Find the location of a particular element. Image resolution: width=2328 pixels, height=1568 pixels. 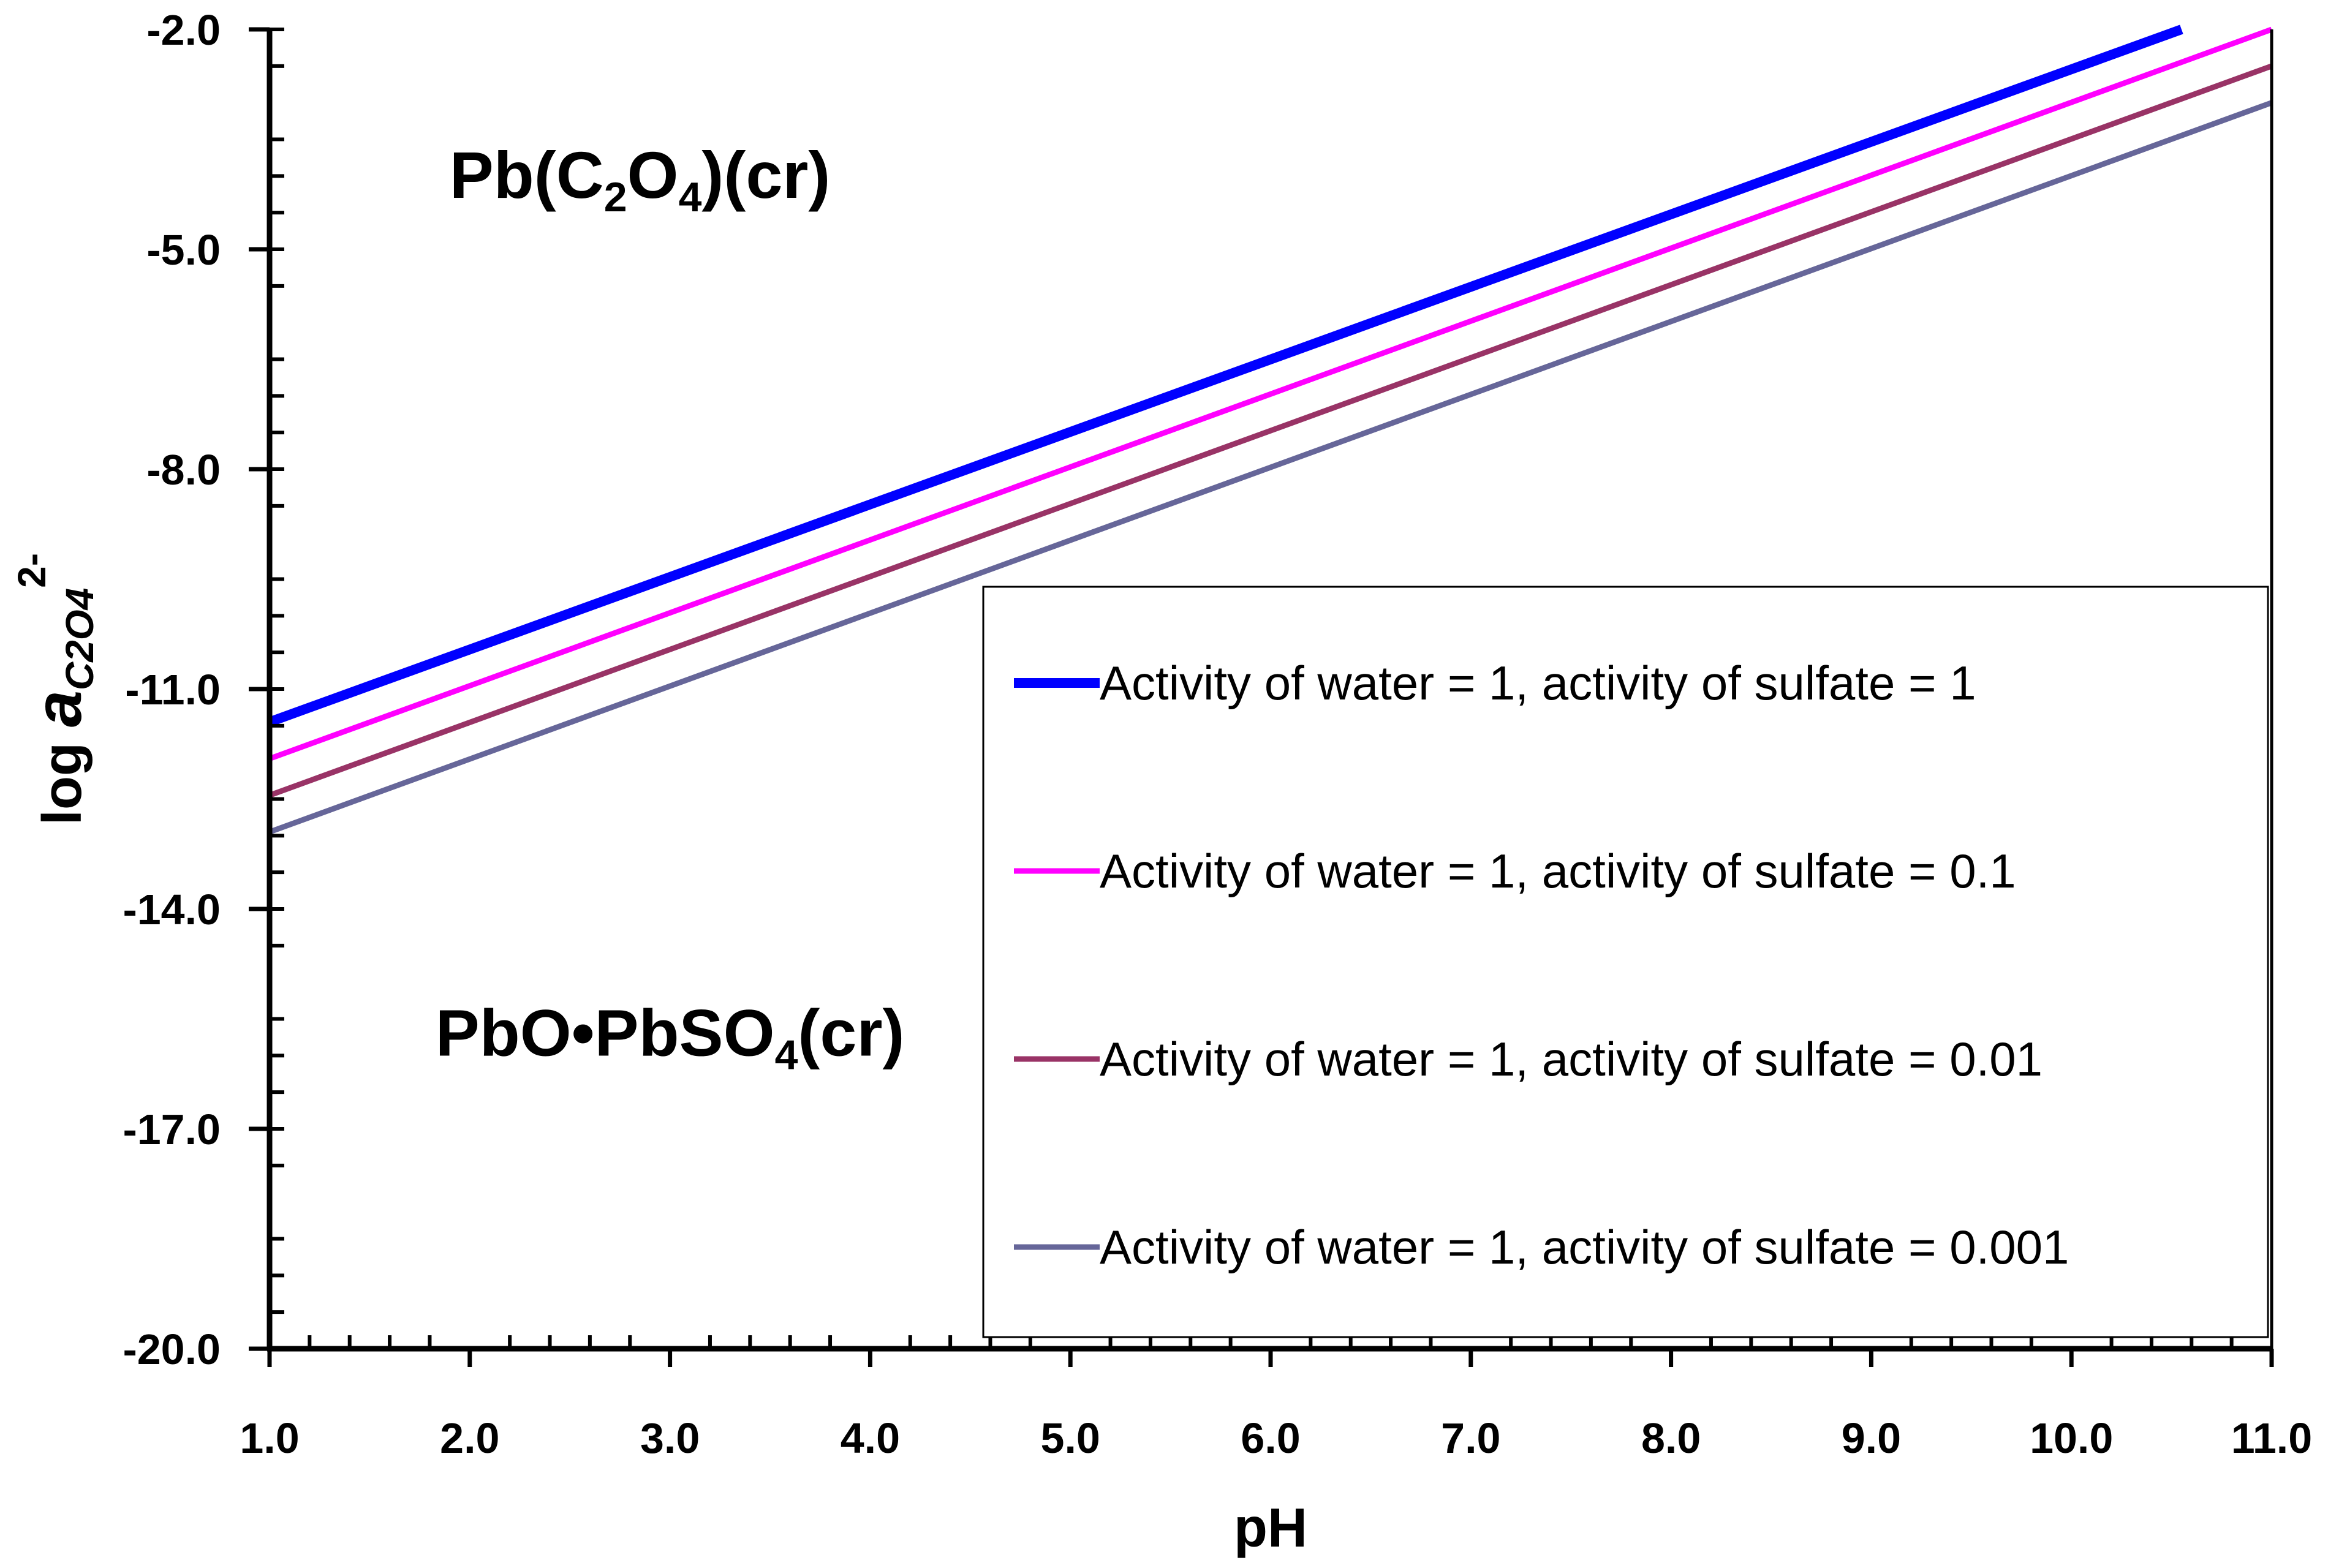

x-tick-label: 5.0 is located at coordinates (1070, 1438).